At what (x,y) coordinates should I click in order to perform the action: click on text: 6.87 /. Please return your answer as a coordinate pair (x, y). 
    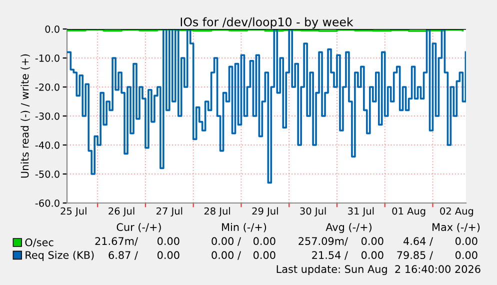
    Looking at the image, I should click on (123, 255).